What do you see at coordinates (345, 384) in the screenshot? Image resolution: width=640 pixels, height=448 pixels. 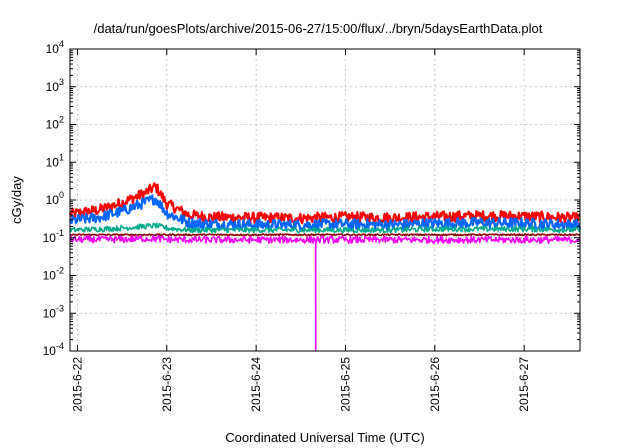 I see `x-tick-label: 2015-6-25` at bounding box center [345, 384].